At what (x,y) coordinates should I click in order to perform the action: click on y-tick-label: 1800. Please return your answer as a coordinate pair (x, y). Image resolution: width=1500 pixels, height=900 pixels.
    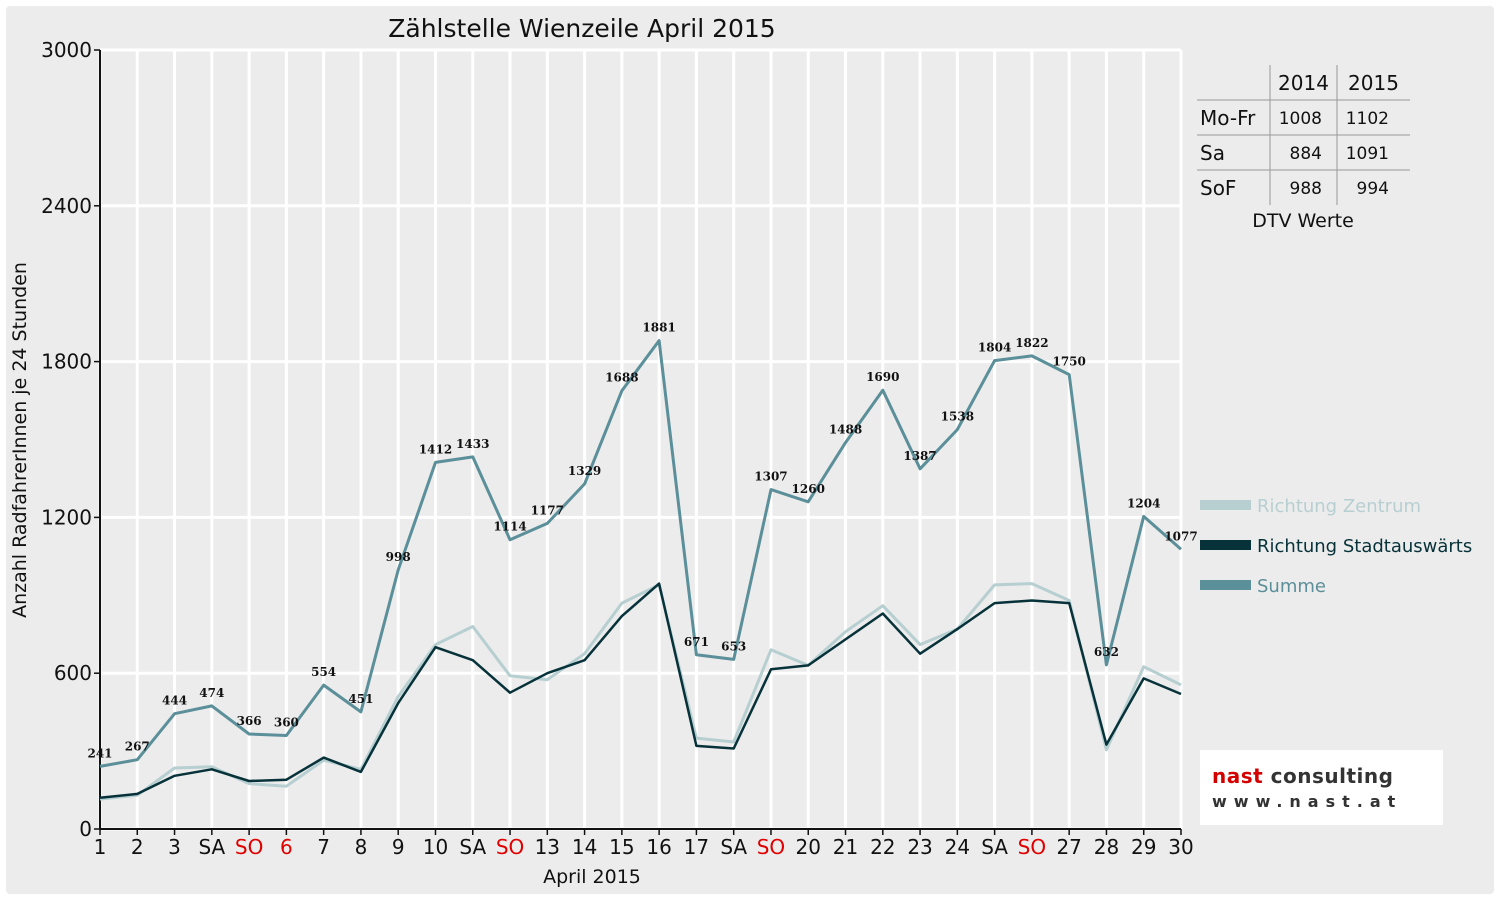
    Looking at the image, I should click on (66, 362).